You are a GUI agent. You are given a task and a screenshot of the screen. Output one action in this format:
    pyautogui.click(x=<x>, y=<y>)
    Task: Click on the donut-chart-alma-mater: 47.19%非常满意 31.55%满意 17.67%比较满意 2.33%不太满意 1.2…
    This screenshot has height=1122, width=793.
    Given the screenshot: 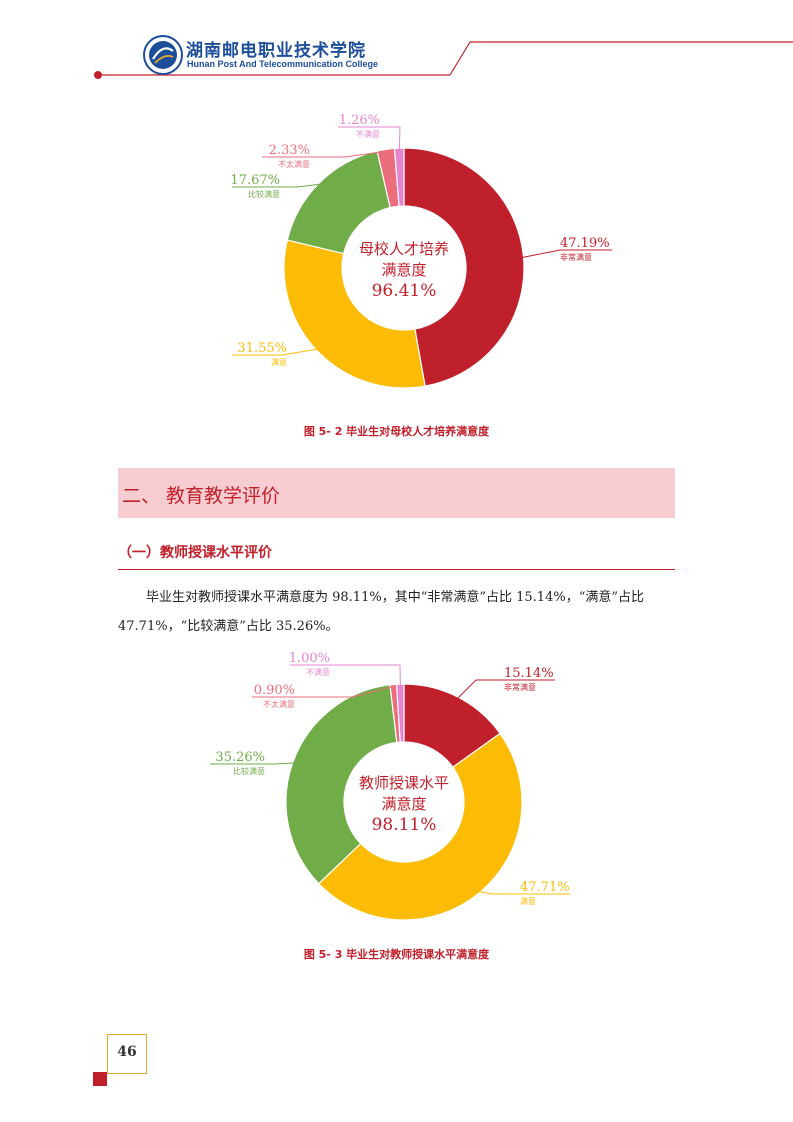 What is the action you would take?
    pyautogui.click(x=421, y=251)
    